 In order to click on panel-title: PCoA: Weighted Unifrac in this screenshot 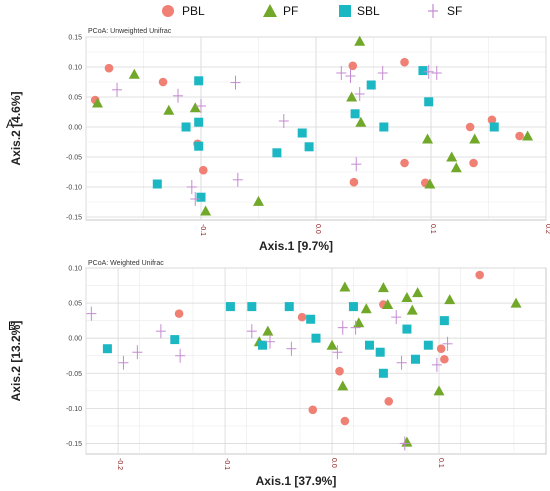, I will do `click(126, 263)`.